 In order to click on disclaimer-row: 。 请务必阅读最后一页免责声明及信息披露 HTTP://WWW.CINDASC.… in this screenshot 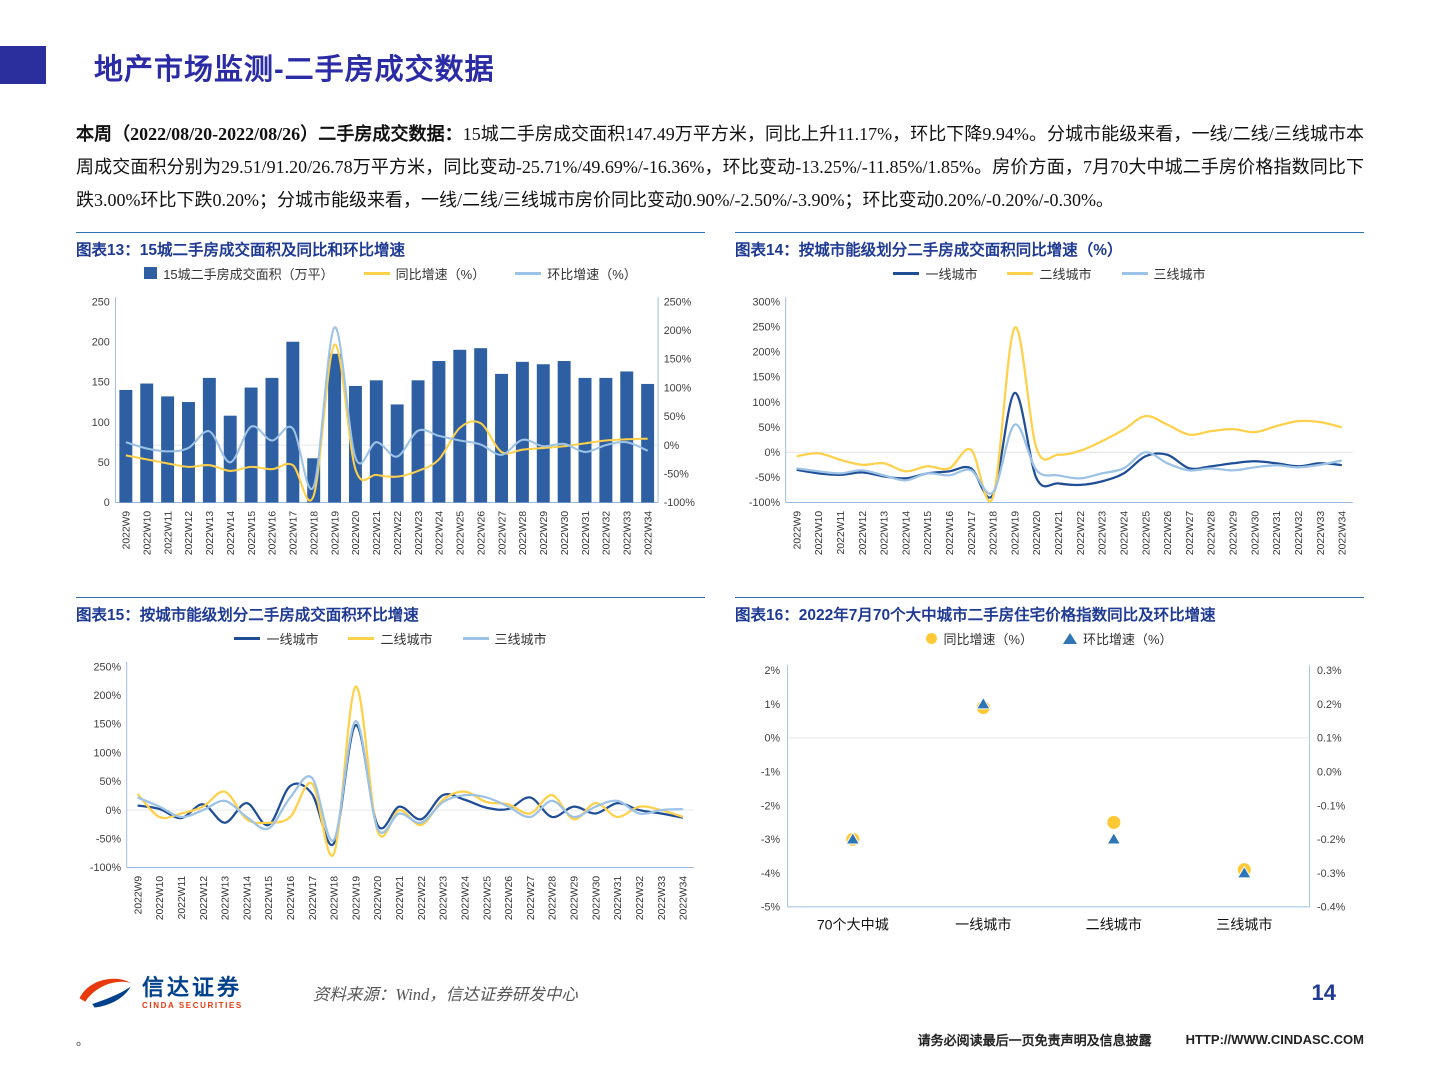, I will do `click(720, 1039)`.